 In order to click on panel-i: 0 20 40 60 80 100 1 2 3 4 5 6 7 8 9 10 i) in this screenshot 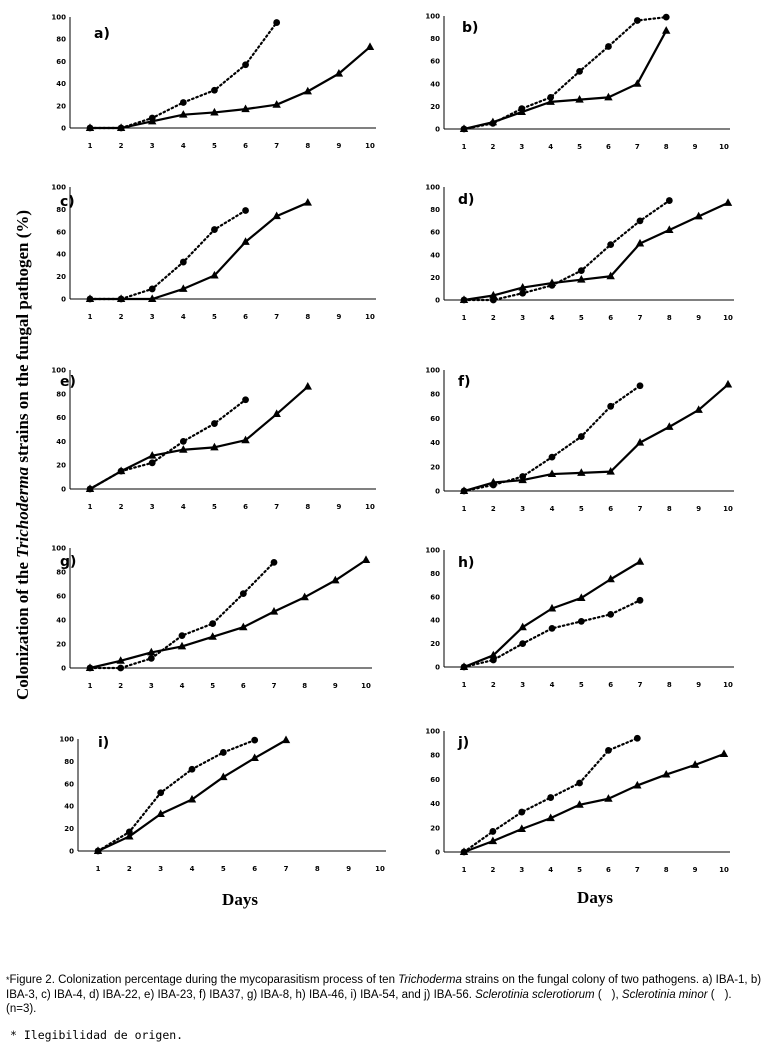, I will do `click(222, 804)`.